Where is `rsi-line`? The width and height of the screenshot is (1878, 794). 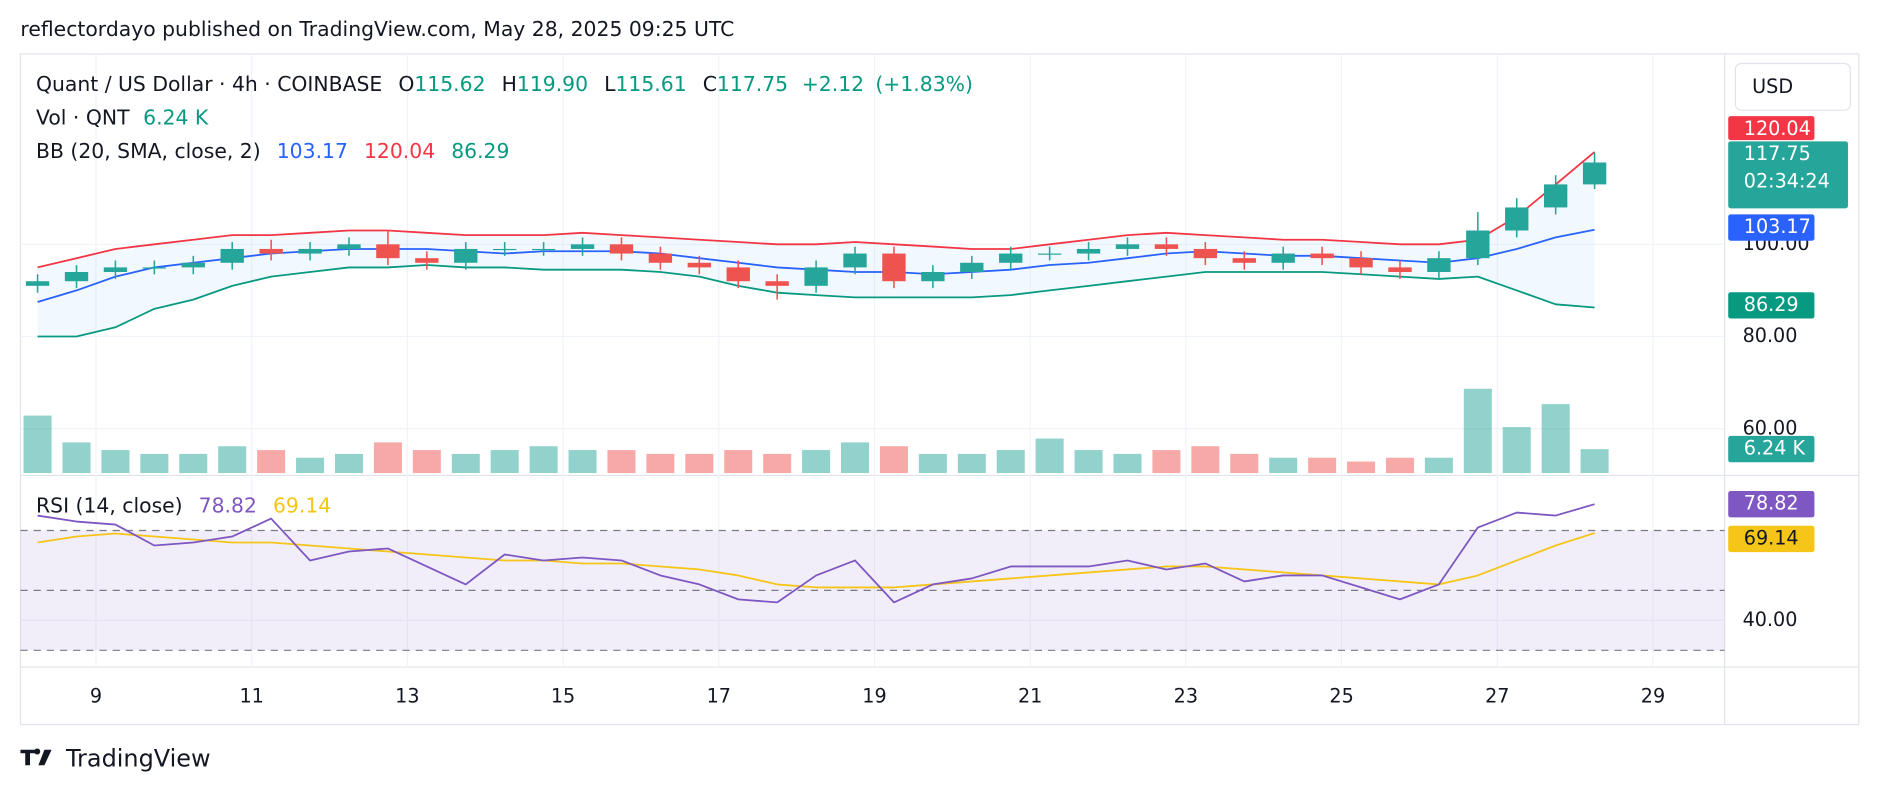 rsi-line is located at coordinates (816, 553).